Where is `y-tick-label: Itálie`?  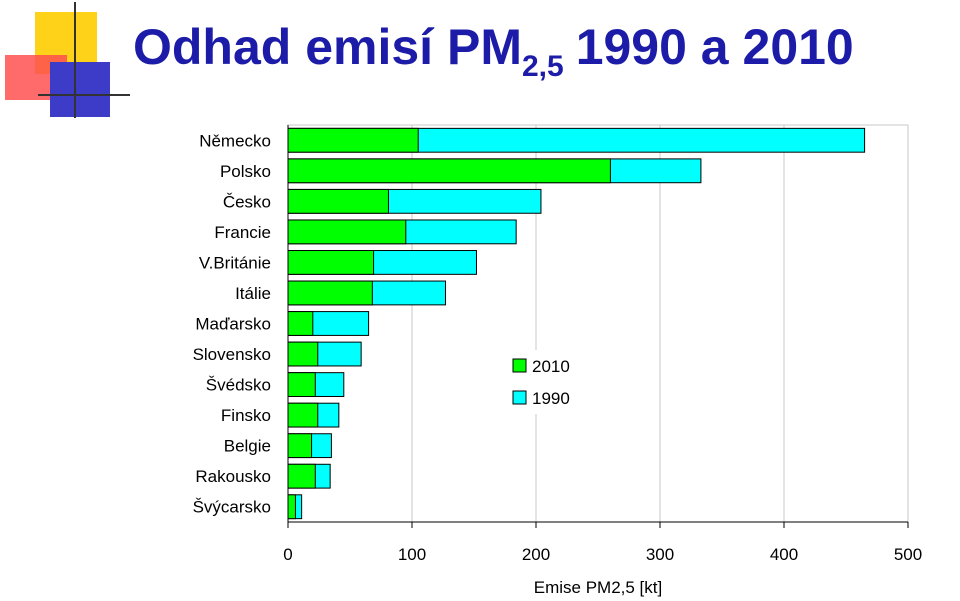
y-tick-label: Itálie is located at coordinates (253, 293).